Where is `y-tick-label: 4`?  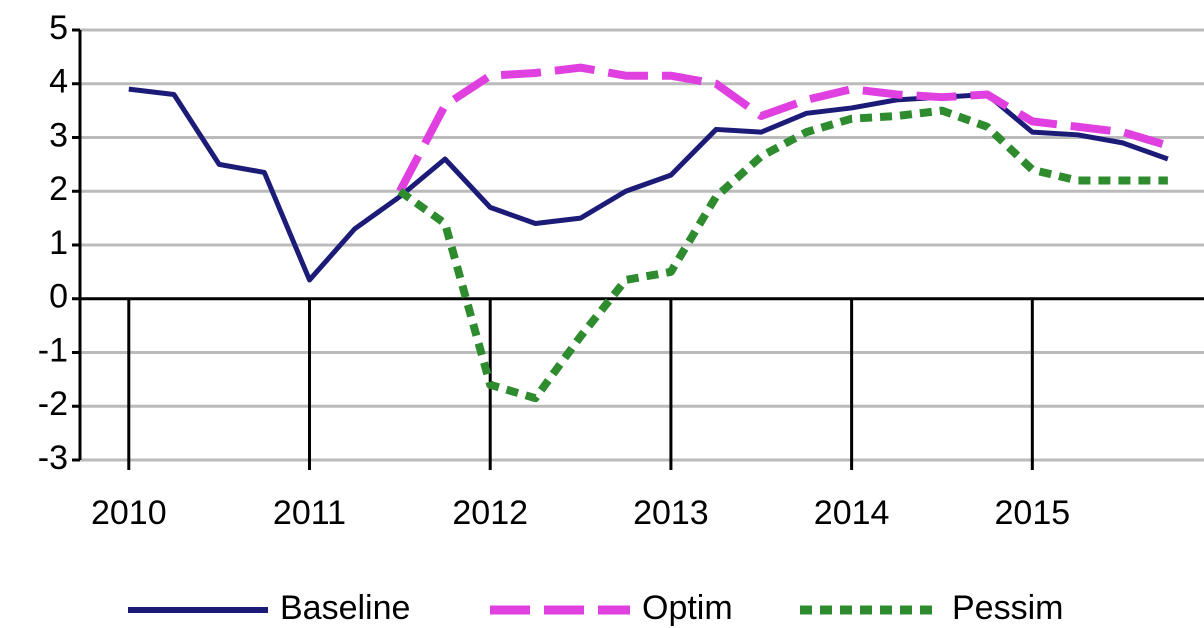 y-tick-label: 4 is located at coordinates (58, 82).